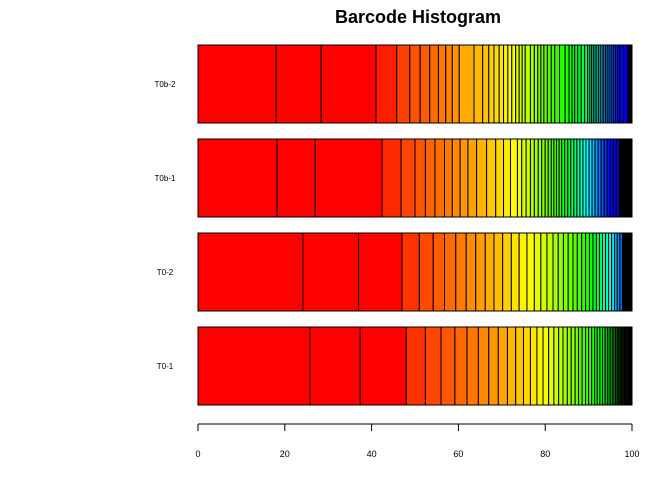  What do you see at coordinates (165, 178) in the screenshot?
I see `sample-label: T0b-1` at bounding box center [165, 178].